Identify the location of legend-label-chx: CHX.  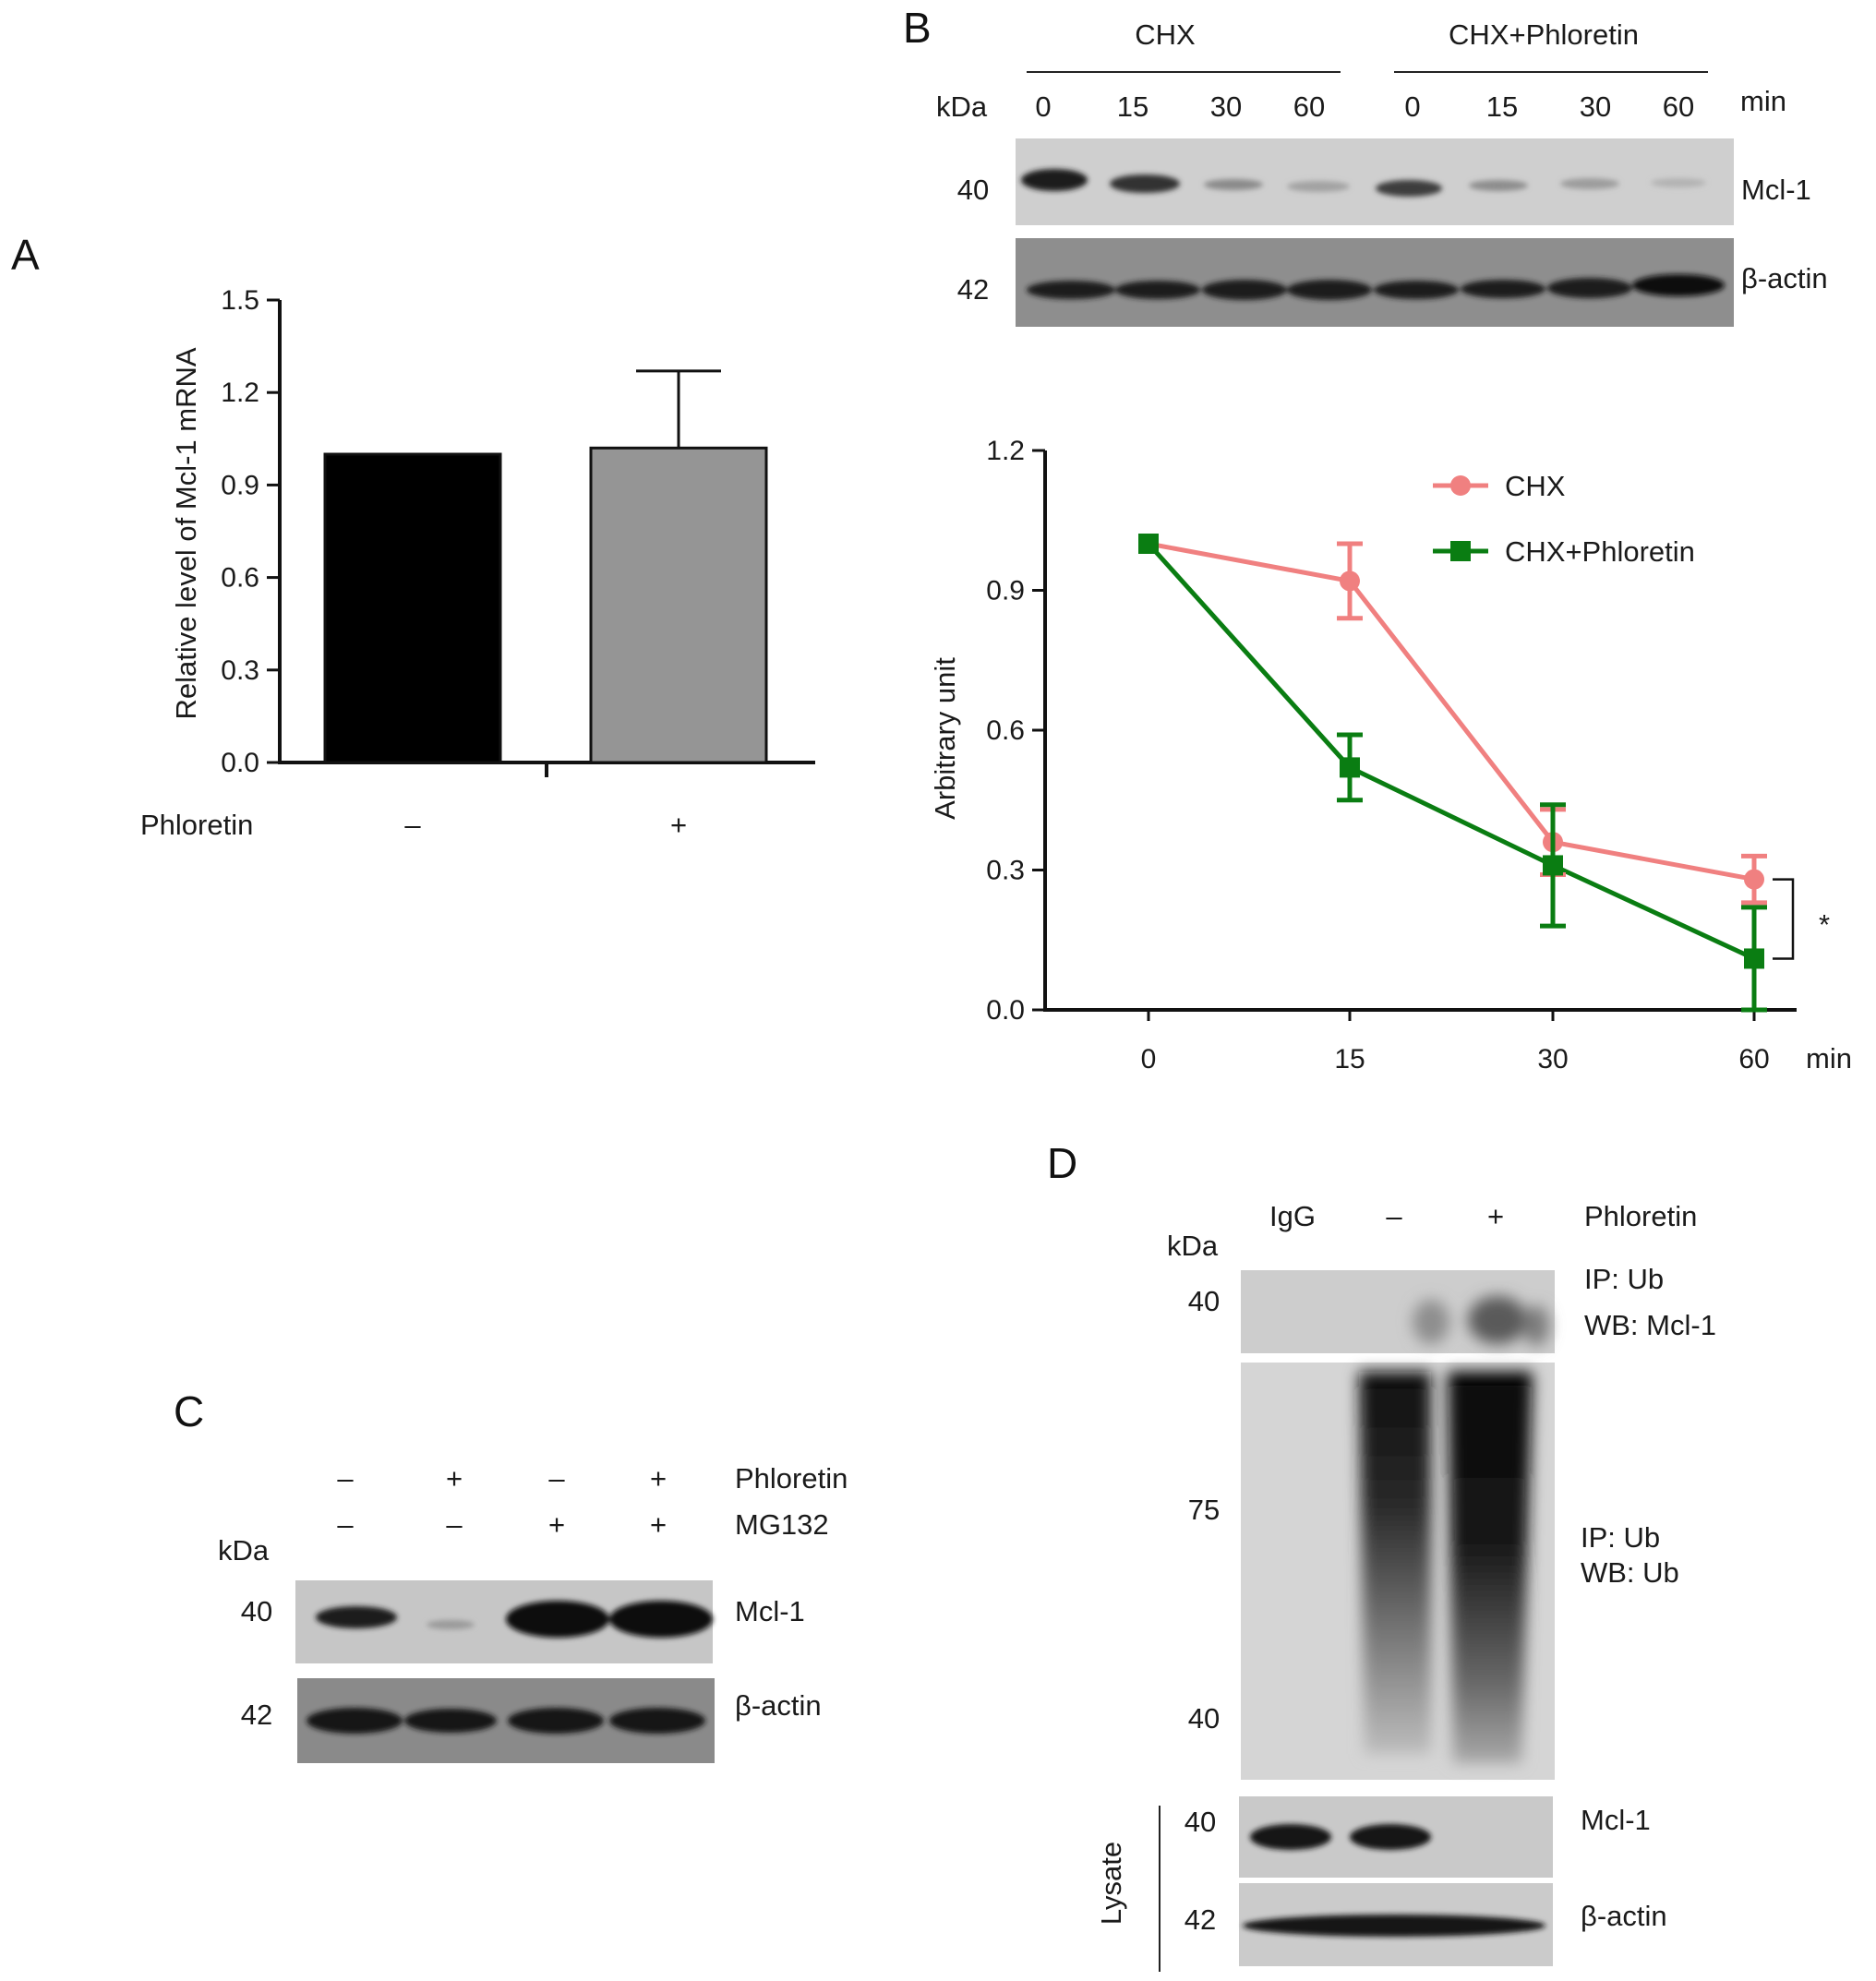
(1535, 486).